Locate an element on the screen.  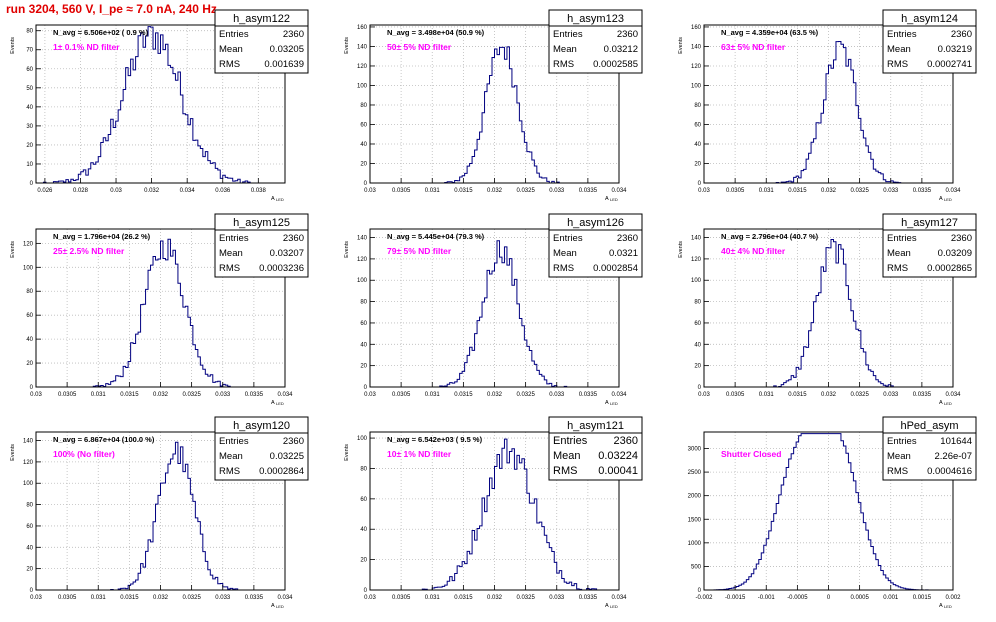
stats-value: 0.03212 is located at coordinates (621, 49).